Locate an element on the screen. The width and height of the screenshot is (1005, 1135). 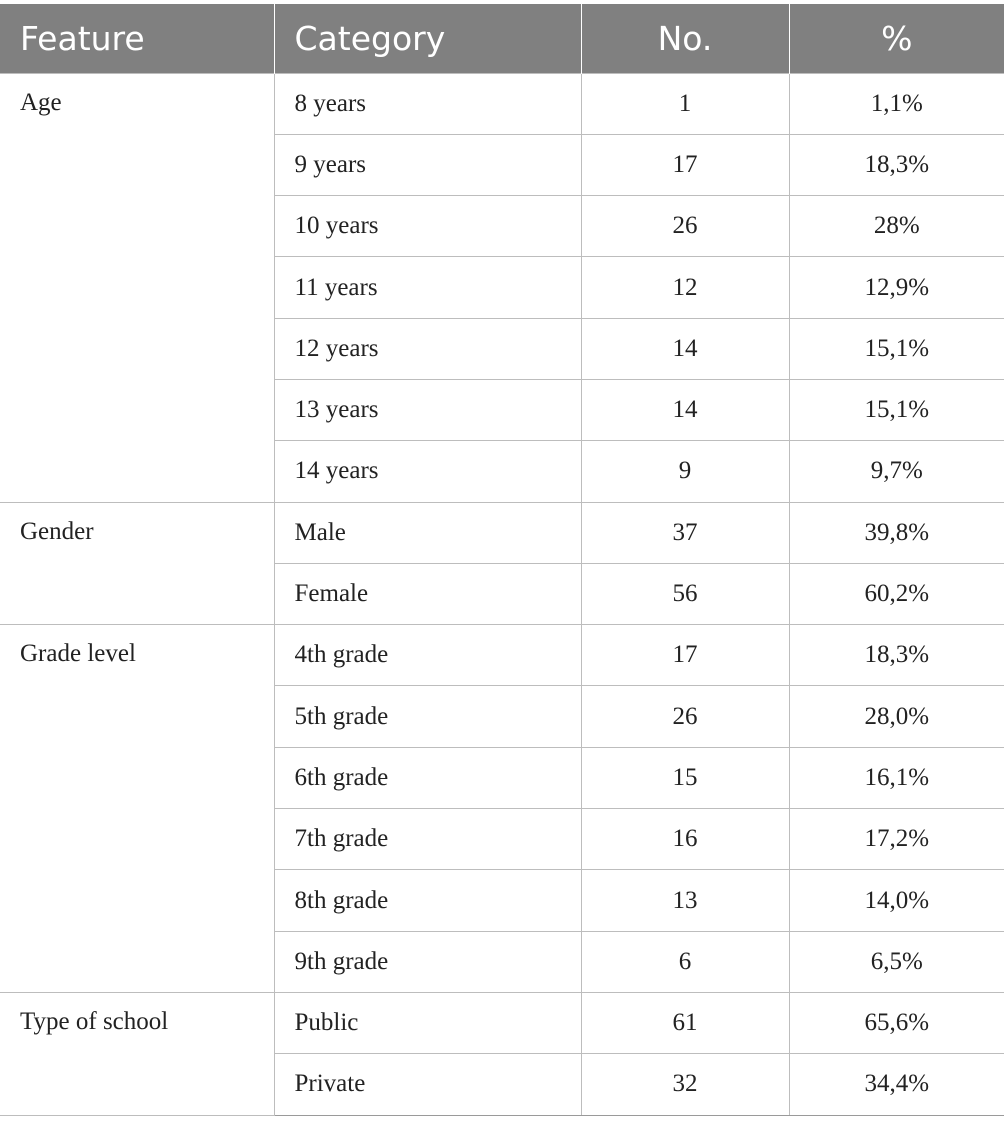
feature-cell: Grade level is located at coordinates (137, 808).